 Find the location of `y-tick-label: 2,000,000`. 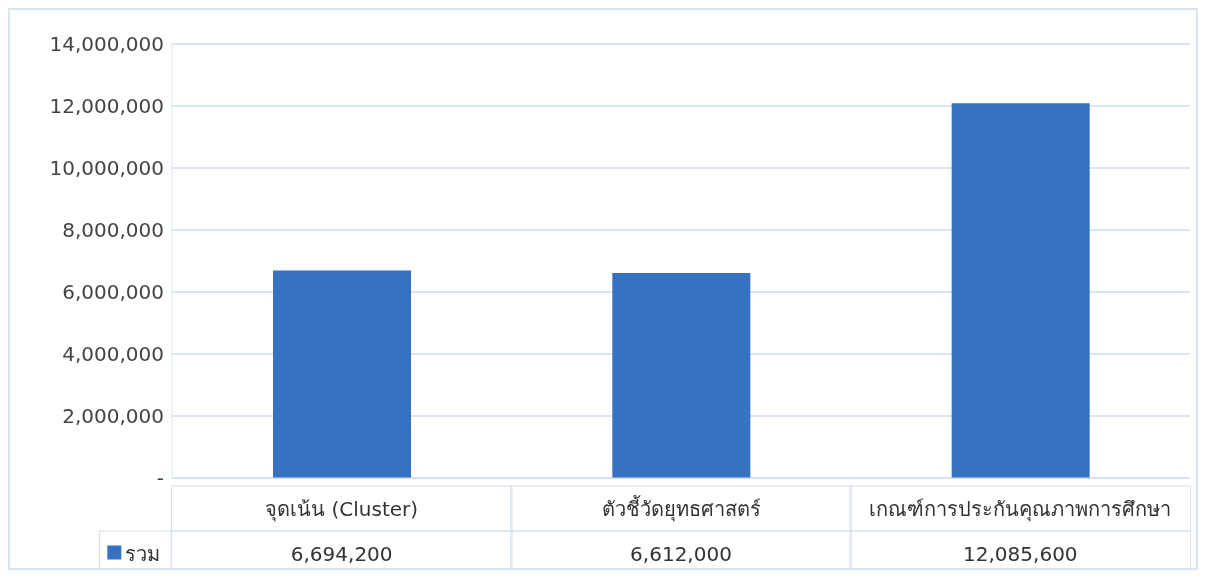

y-tick-label: 2,000,000 is located at coordinates (113, 416).